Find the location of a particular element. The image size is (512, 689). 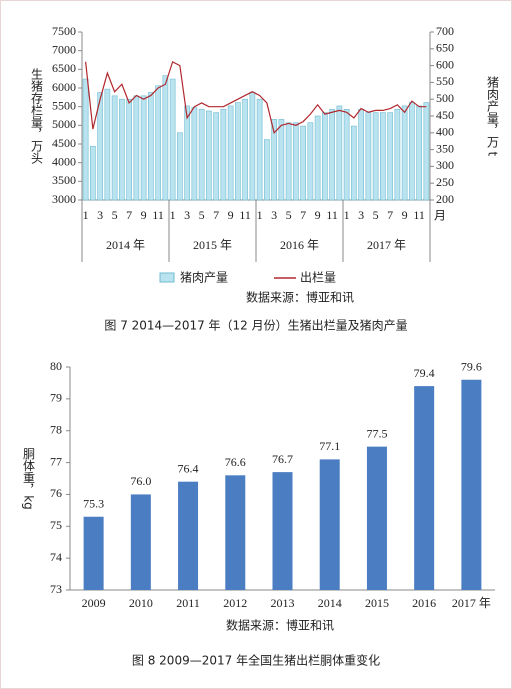

y2-tick-label: 300 is located at coordinates (445, 165).